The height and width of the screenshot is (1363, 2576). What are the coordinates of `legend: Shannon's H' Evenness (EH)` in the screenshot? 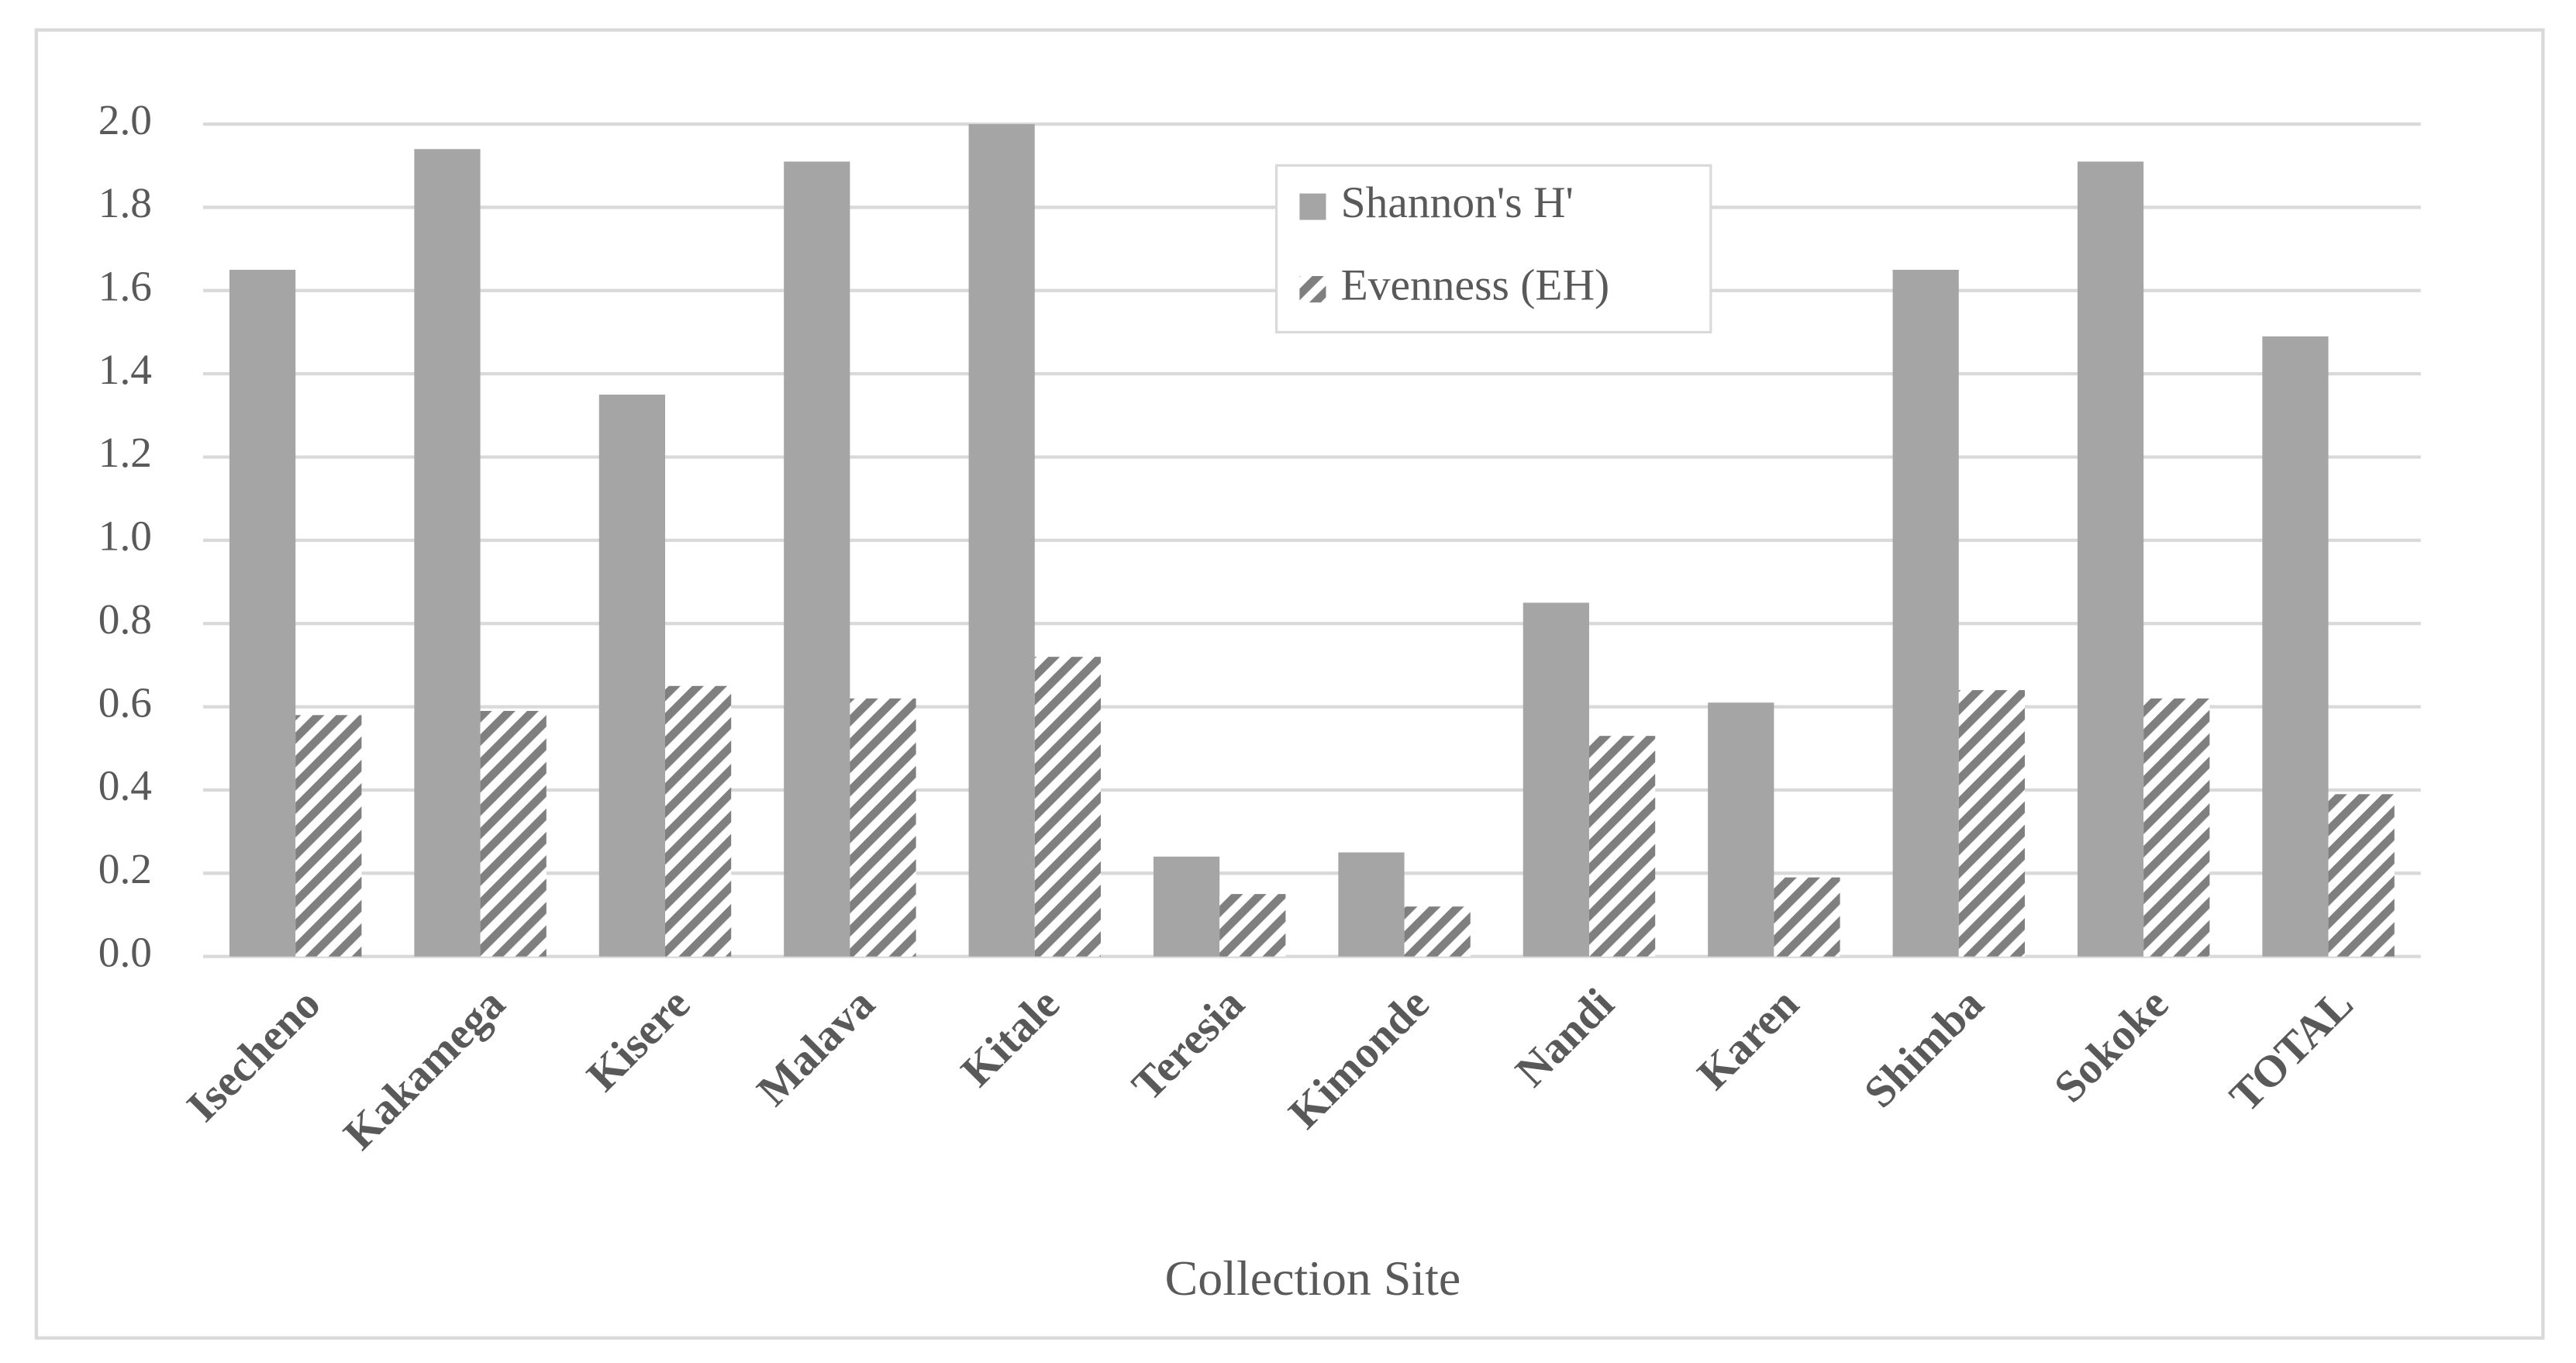 It's located at (1493, 249).